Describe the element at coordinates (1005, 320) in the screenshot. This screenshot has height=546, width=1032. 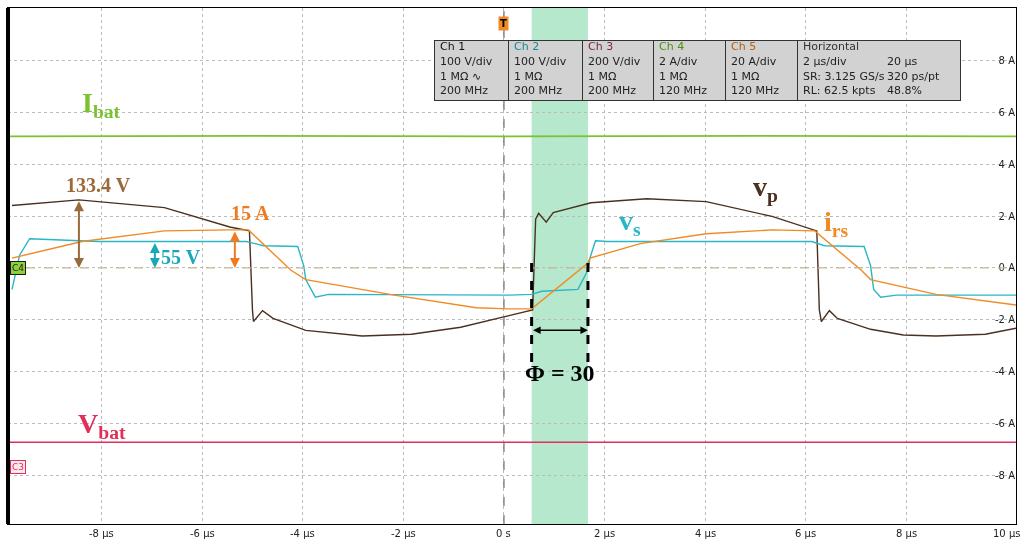
I see `y-tick-label: -2 A` at that location.